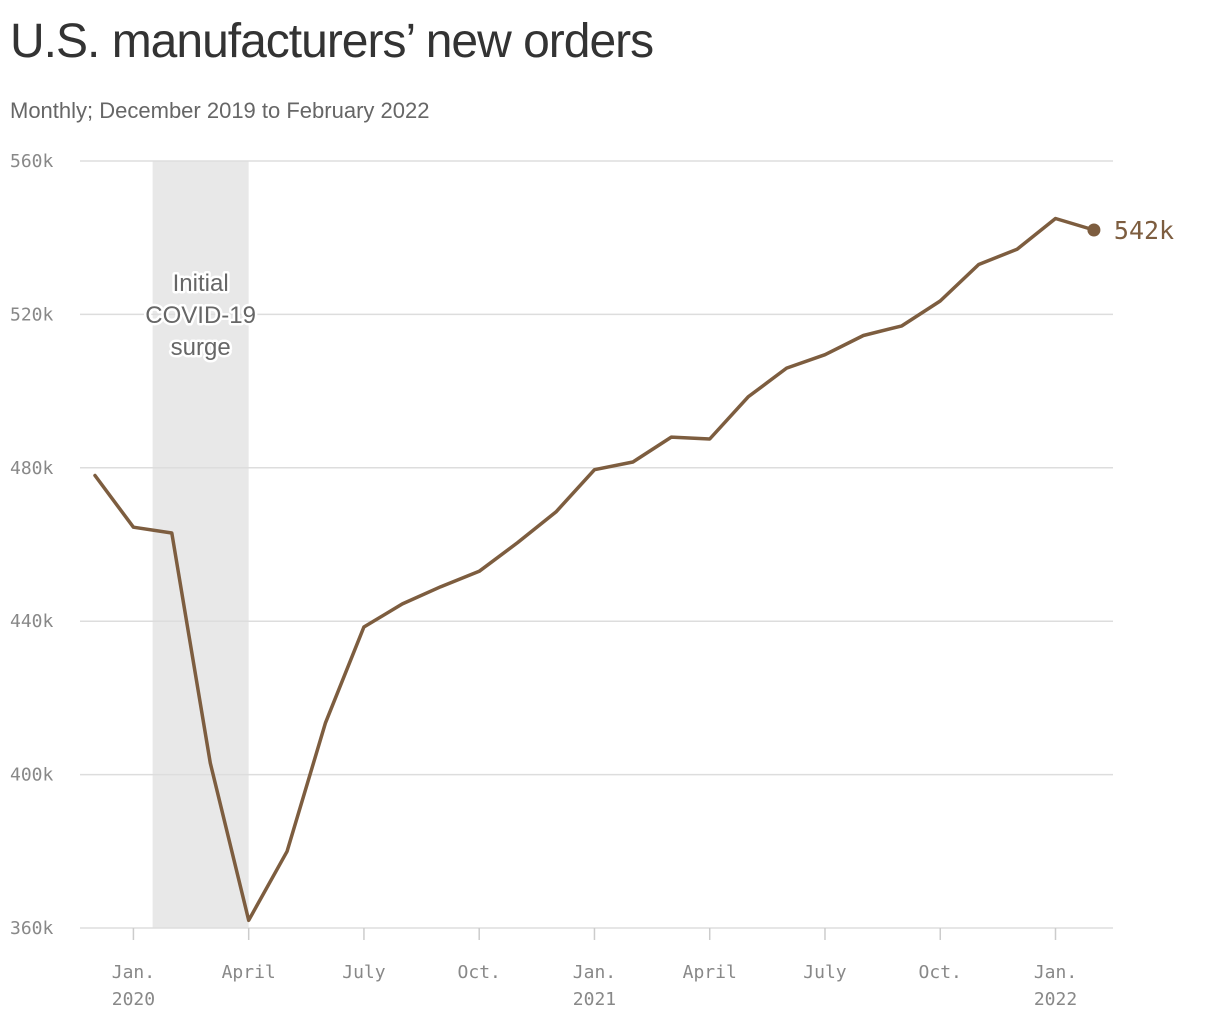  What do you see at coordinates (220, 110) in the screenshot?
I see `chart-subtitle: Monthly; December 2019 to February 2022` at bounding box center [220, 110].